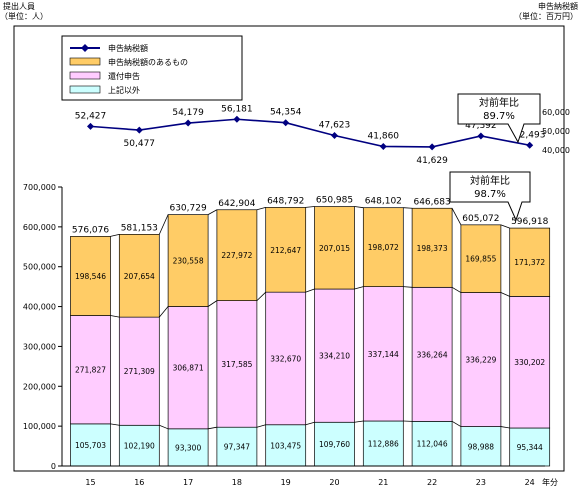  I want to click on bar-value-label: 169,855, so click(480, 259).